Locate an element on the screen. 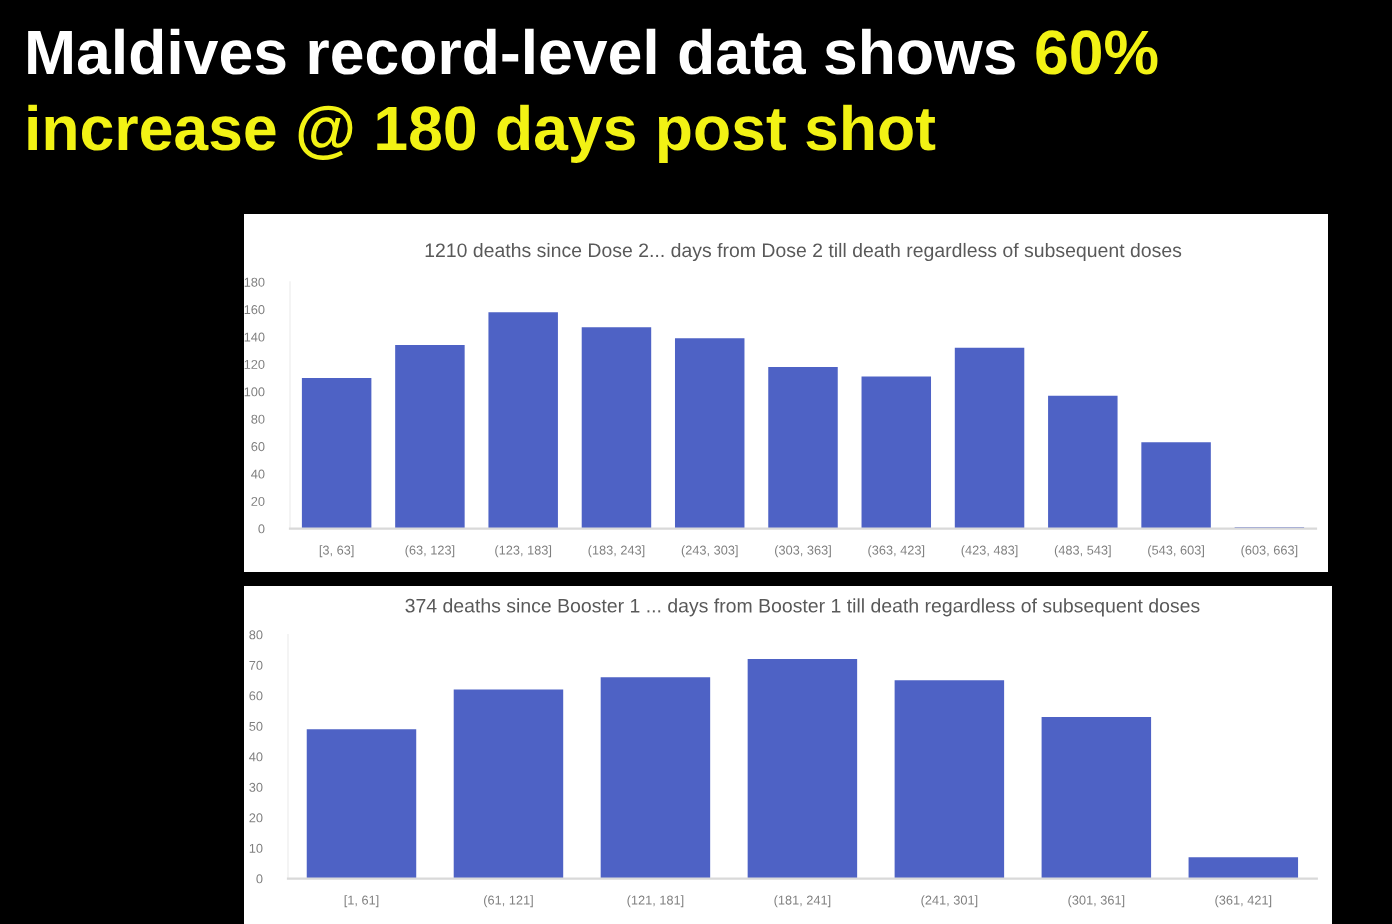 Image resolution: width=1392 pixels, height=924 pixels. text: 60% is located at coordinates (1097, 52).